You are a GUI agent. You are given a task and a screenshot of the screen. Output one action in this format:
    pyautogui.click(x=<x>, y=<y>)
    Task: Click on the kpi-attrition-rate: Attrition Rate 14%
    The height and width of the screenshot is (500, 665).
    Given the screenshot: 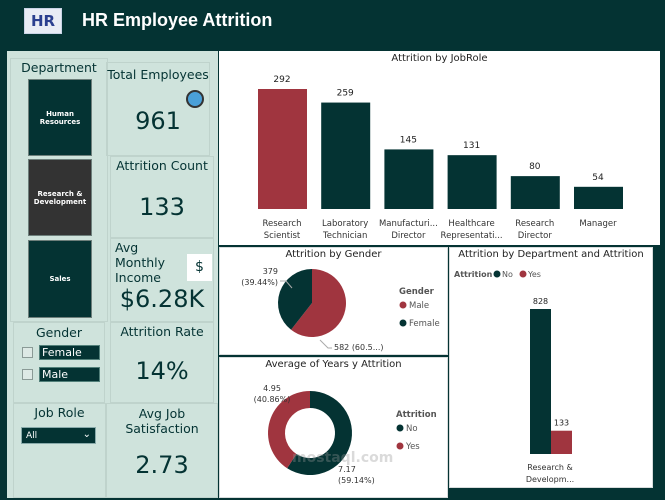 What is the action you would take?
    pyautogui.click(x=162, y=362)
    